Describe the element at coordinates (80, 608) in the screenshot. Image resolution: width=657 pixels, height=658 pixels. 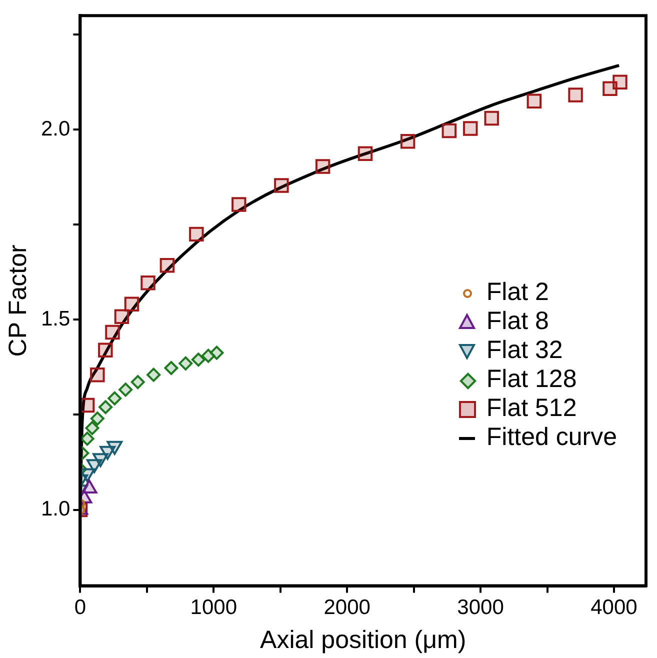
I see `x-tick-label: 0` at that location.